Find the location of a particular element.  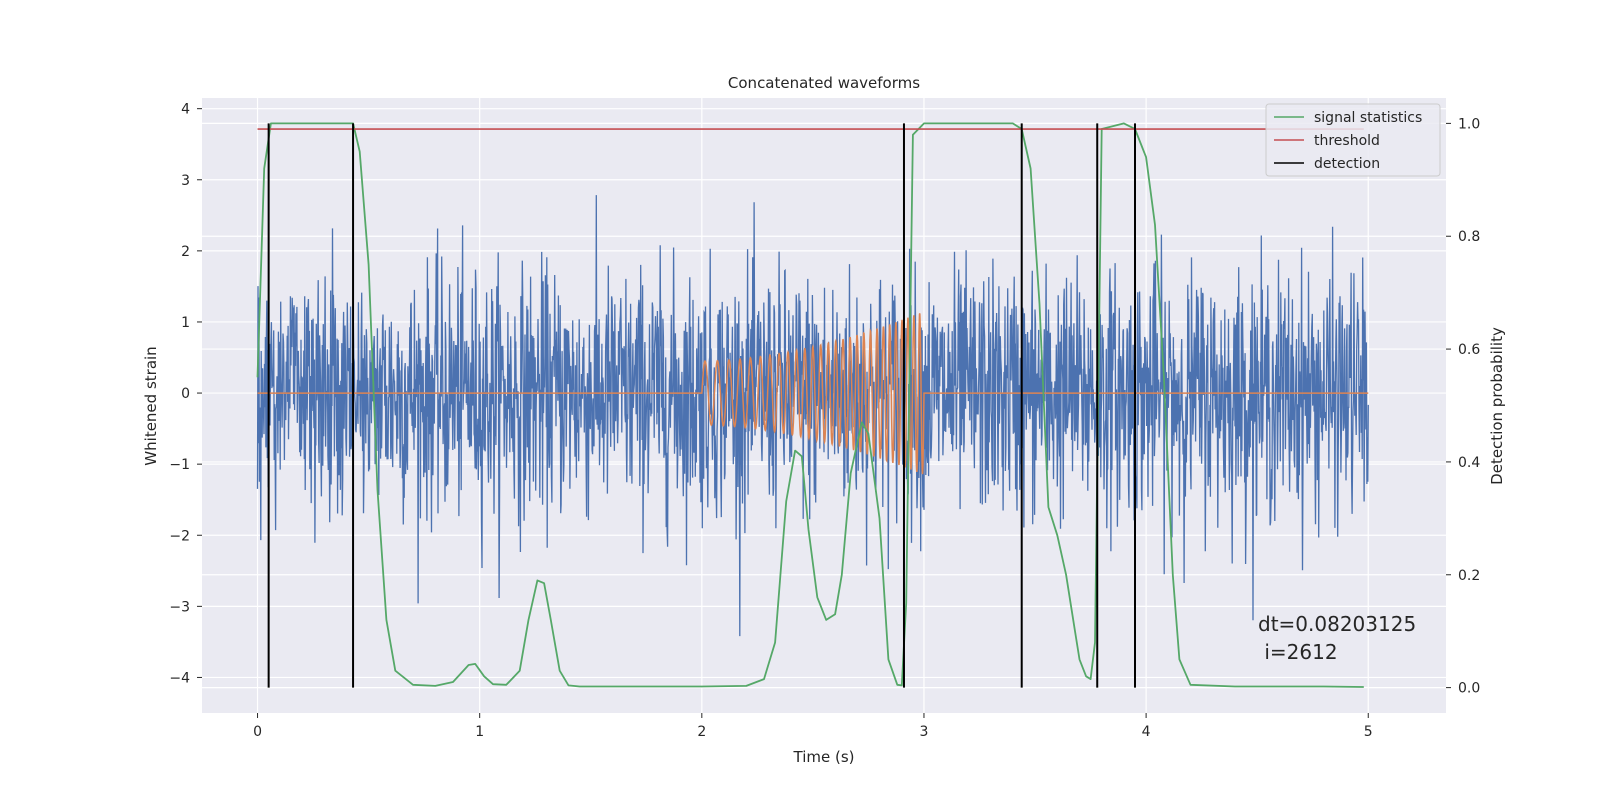

annotation-dt: dt=0.08203125 is located at coordinates (1337, 624).